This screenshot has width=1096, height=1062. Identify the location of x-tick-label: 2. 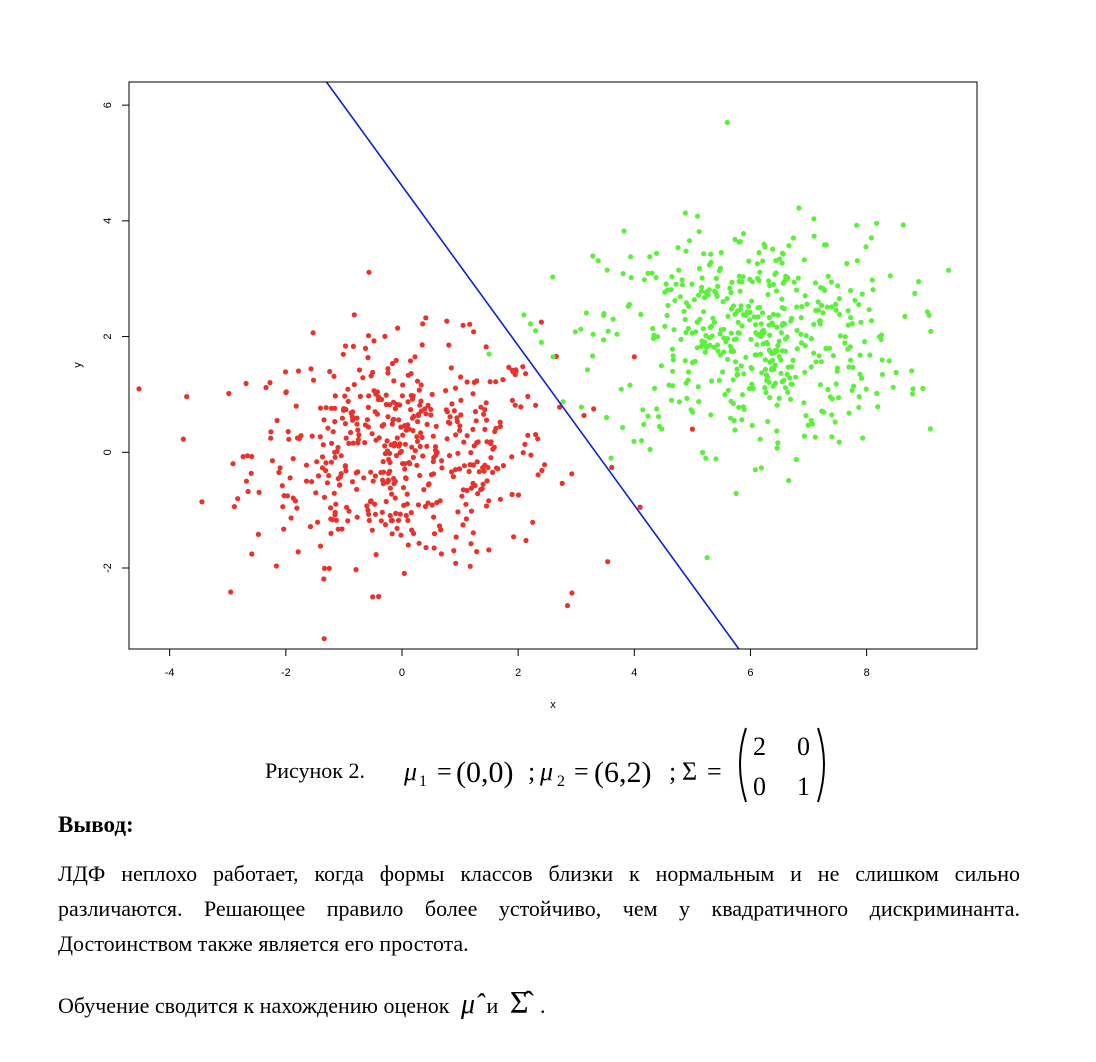
(518, 673).